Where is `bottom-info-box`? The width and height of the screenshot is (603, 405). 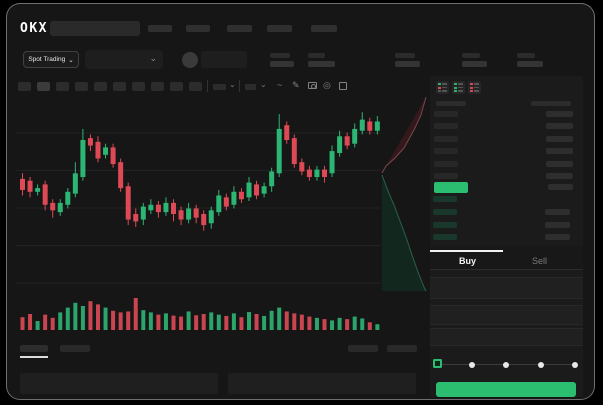 bottom-info-box is located at coordinates (322, 383).